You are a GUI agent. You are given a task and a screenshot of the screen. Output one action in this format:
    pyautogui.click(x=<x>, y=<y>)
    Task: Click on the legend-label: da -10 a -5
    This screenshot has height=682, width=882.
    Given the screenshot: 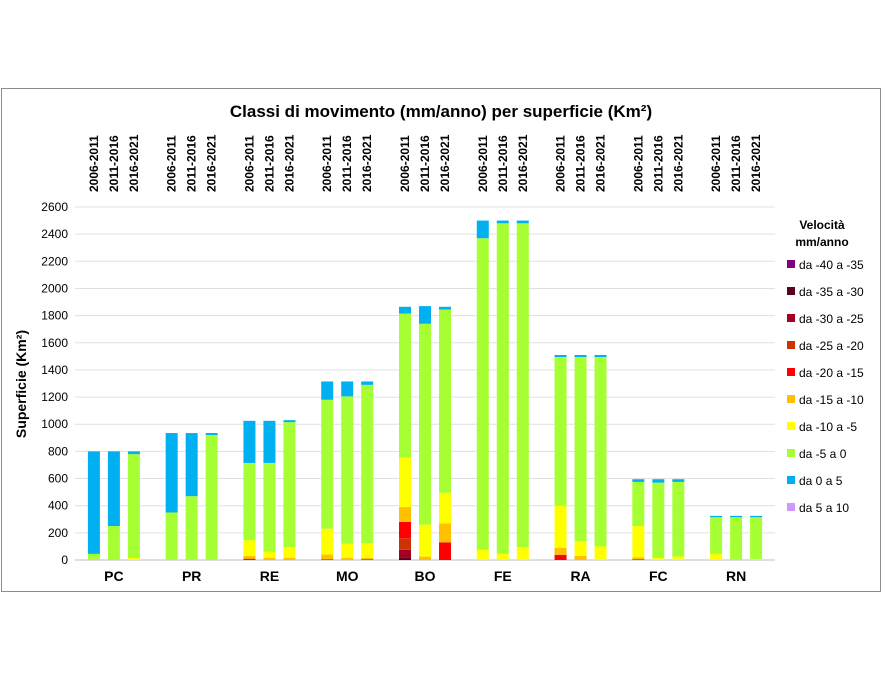 What is the action you would take?
    pyautogui.click(x=828, y=427)
    